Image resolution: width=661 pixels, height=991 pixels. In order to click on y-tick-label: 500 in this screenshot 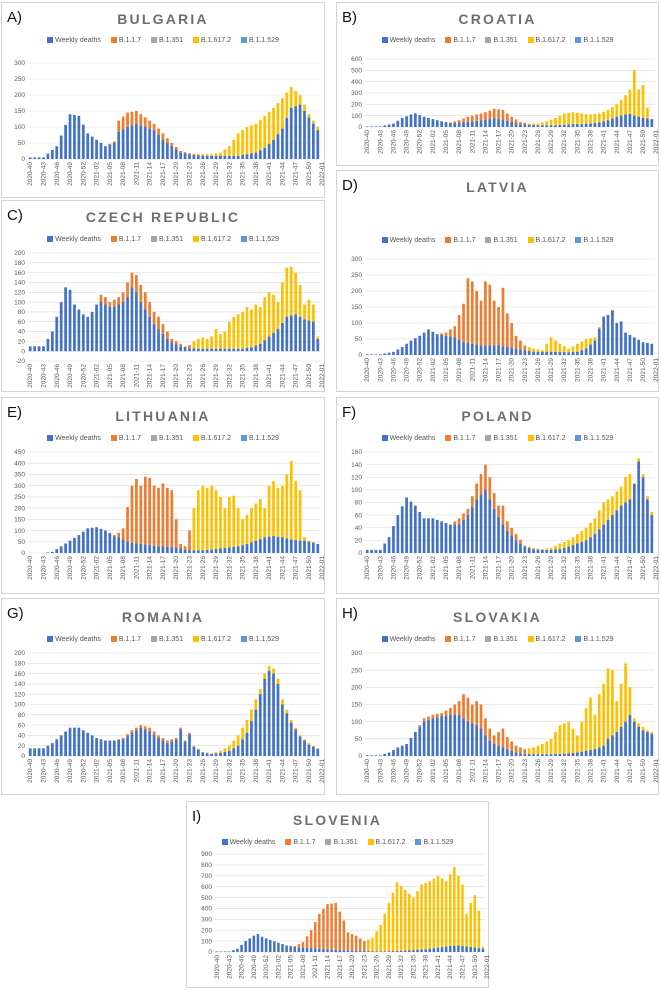, I will do `click(206, 898)`.